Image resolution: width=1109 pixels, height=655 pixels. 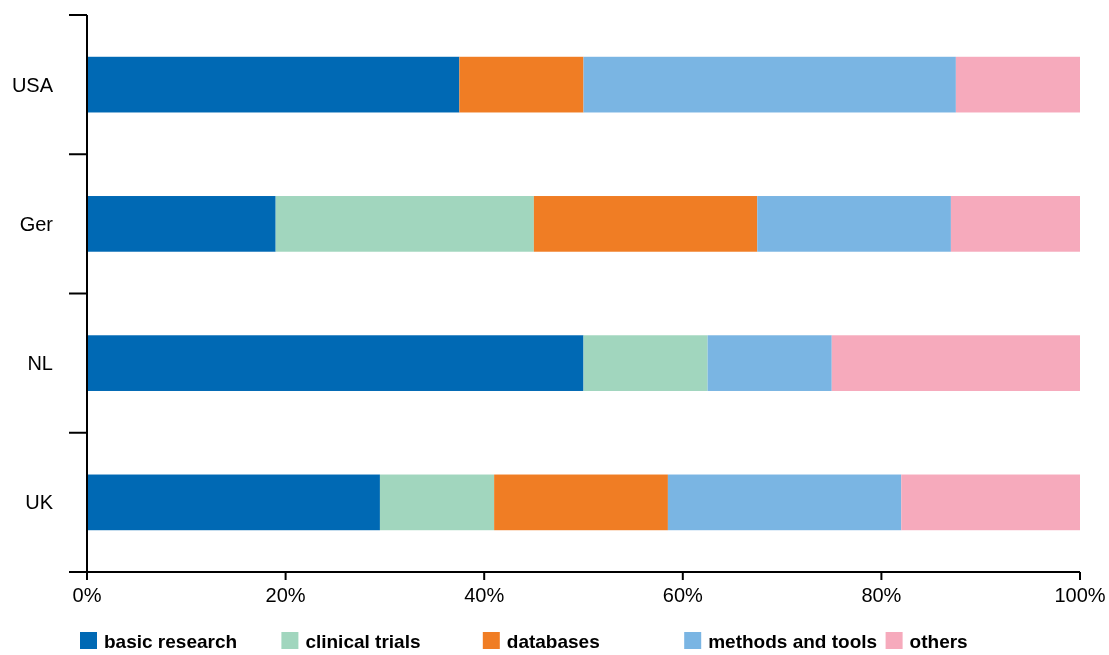 I want to click on legend-label: methods and tools, so click(x=793, y=641).